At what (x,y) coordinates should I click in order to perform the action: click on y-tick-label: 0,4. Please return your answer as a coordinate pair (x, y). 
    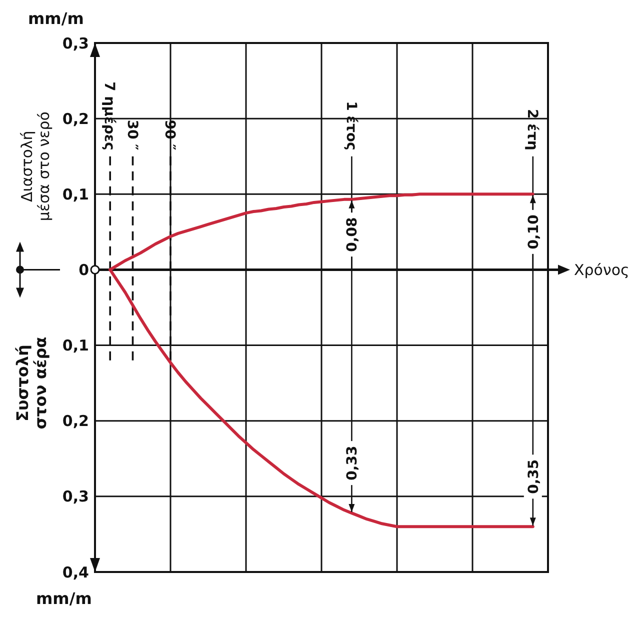
    Looking at the image, I should click on (75, 572).